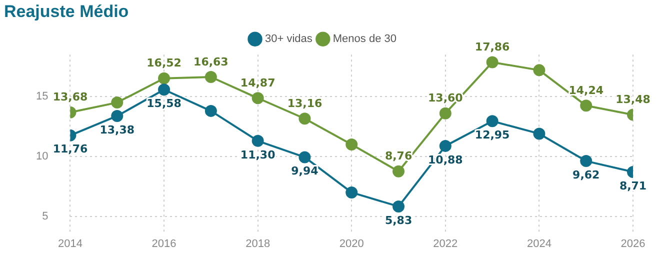 The height and width of the screenshot is (263, 663). Describe the element at coordinates (633, 99) in the screenshot. I see `data-label: 13,48` at that location.